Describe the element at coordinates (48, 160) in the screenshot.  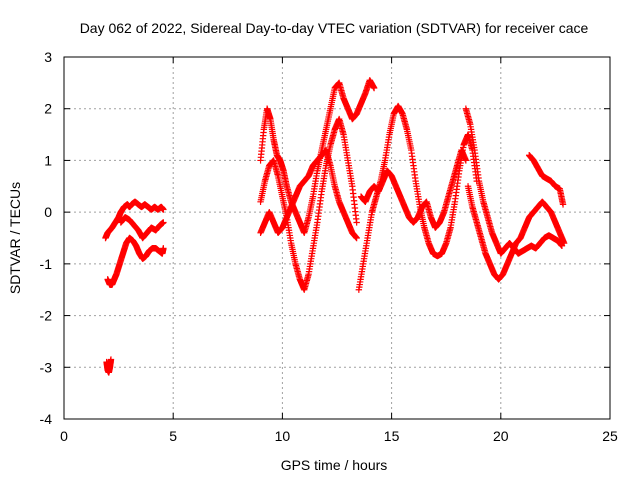
I see `y-tick-label: 1` at that location.